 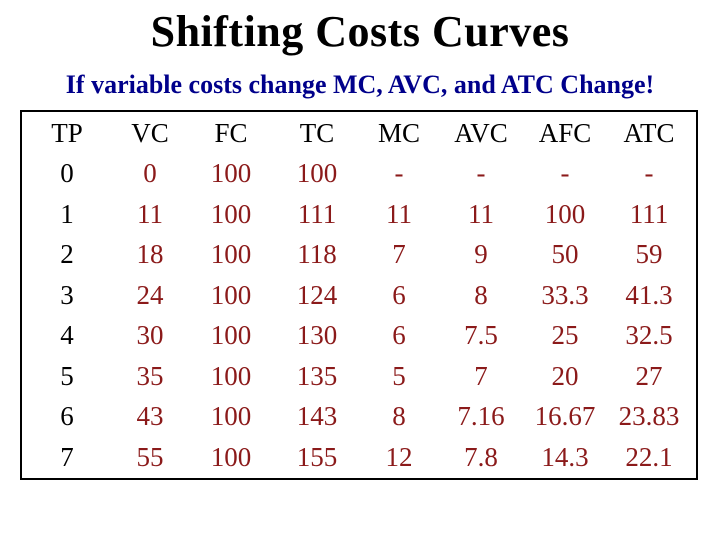 What do you see at coordinates (565, 416) in the screenshot?
I see `cell-afc: 16.67` at bounding box center [565, 416].